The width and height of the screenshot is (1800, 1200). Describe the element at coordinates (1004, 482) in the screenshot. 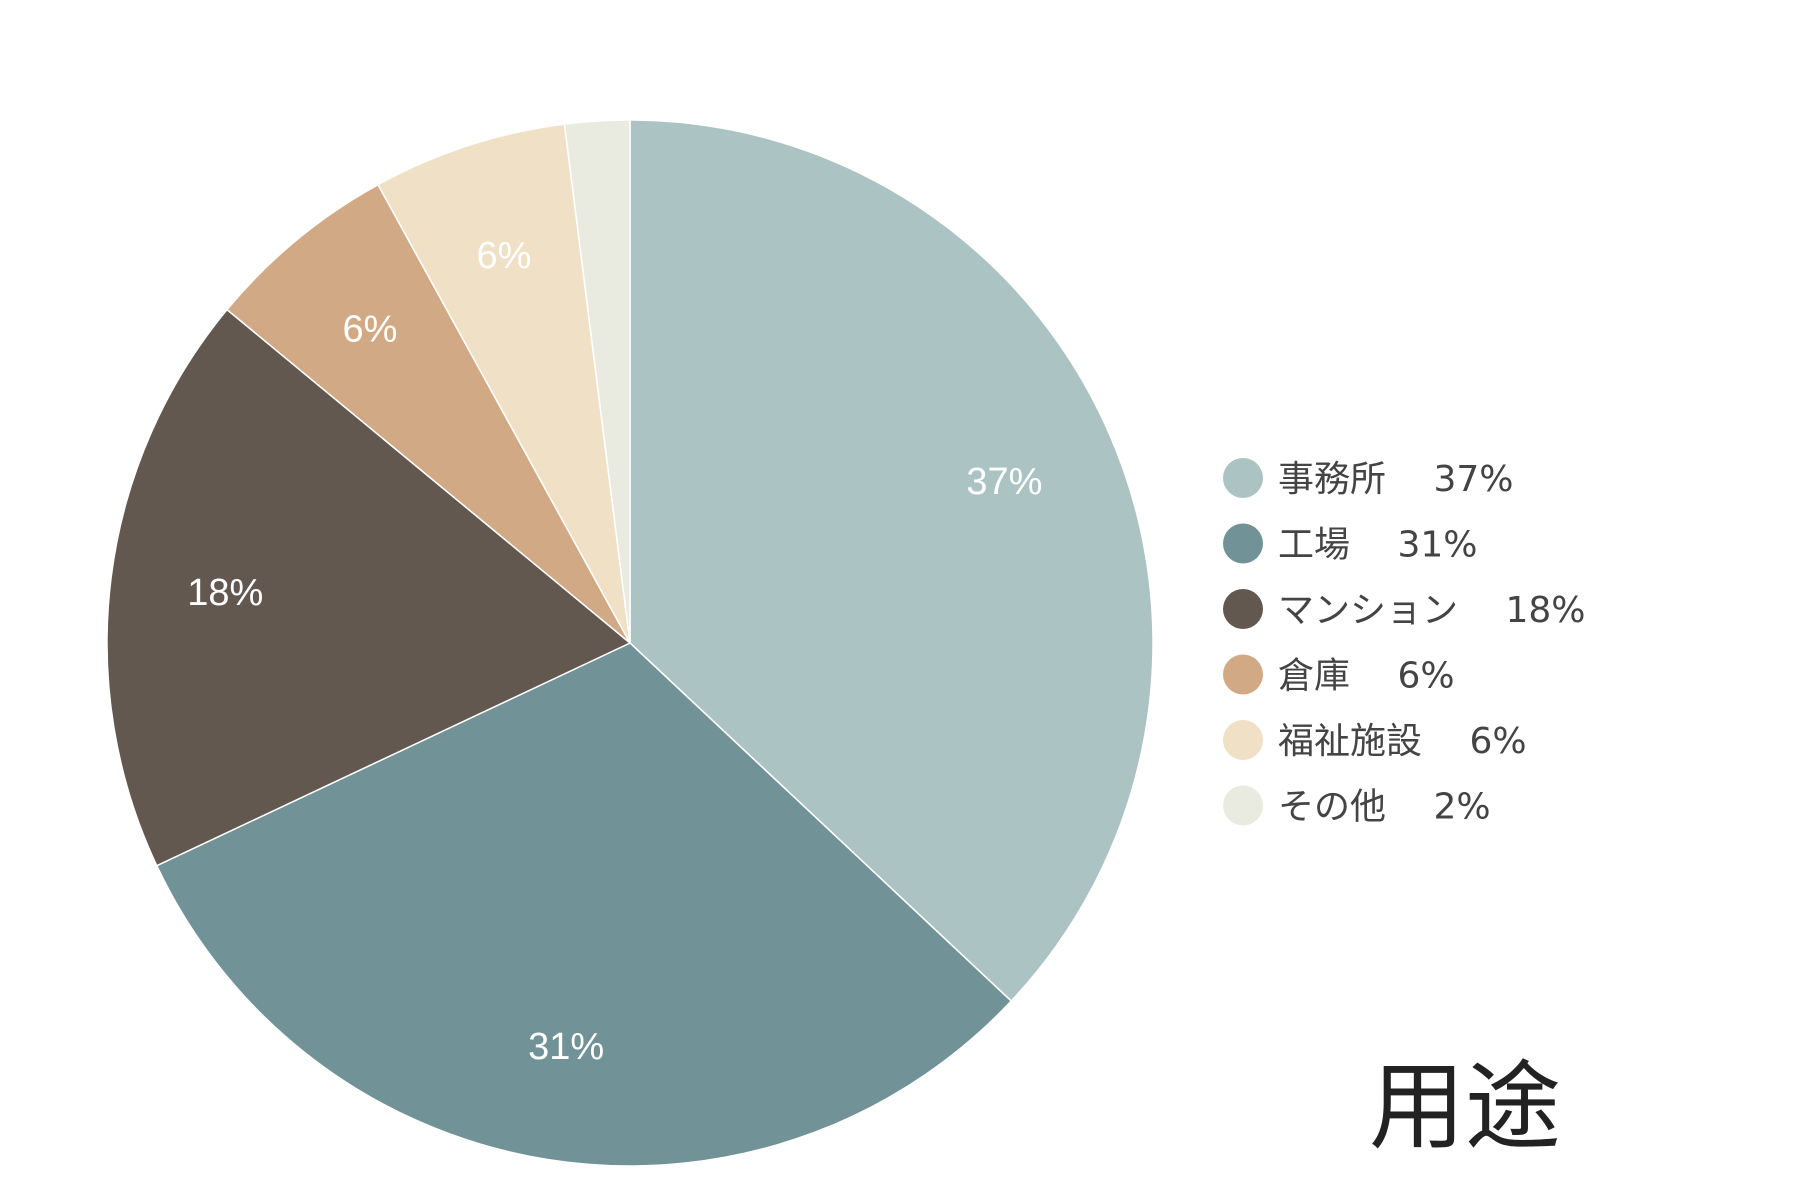

I see `slice-label-0: 37%` at that location.